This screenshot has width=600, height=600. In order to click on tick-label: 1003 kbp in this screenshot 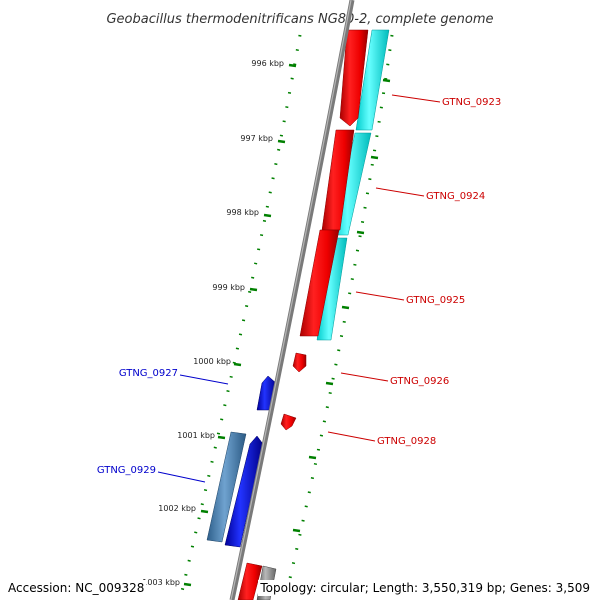, I will do `click(161, 582)`.